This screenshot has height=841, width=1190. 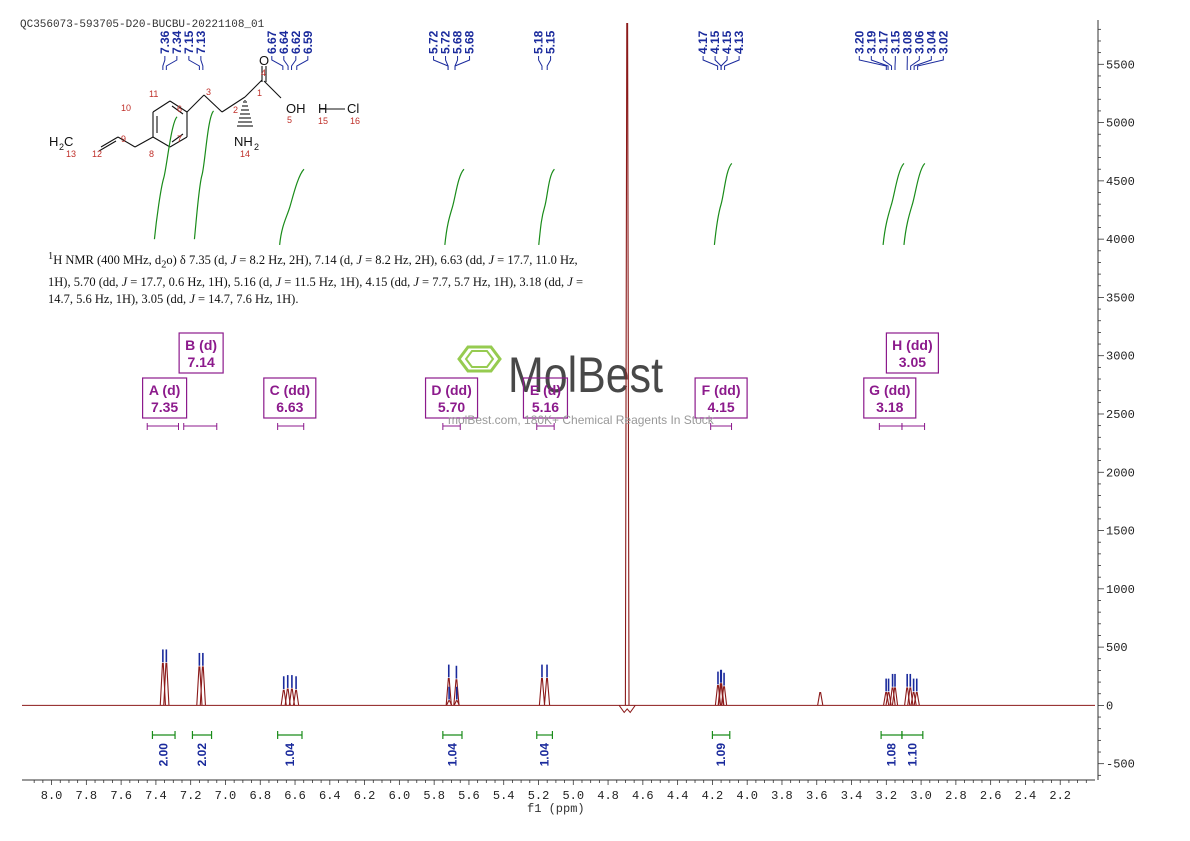 What do you see at coordinates (573, 796) in the screenshot?
I see `x-tick-label: 5.0` at bounding box center [573, 796].